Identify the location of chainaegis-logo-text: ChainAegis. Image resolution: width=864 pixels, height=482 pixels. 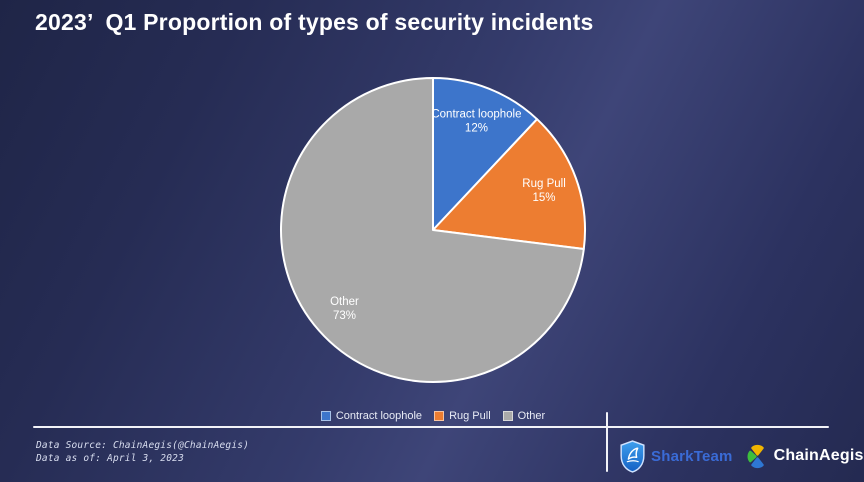
(818, 455).